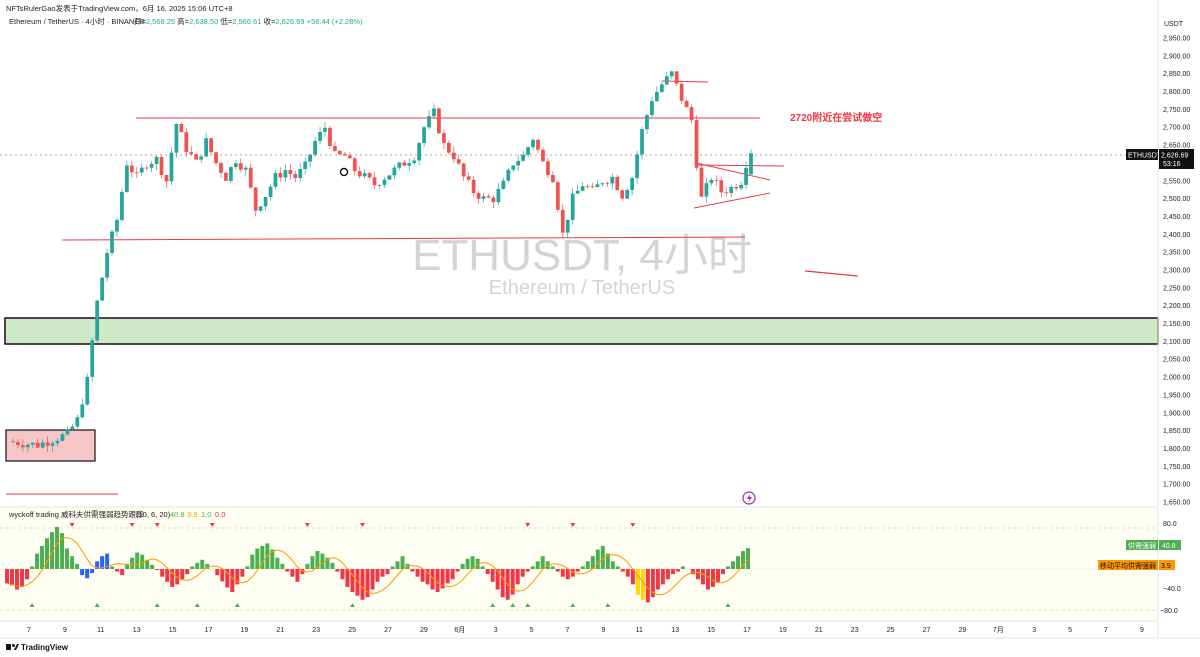 The width and height of the screenshot is (1200, 657). What do you see at coordinates (1169, 546) in the screenshot?
I see `tag-strength-value: 40.8` at bounding box center [1169, 546].